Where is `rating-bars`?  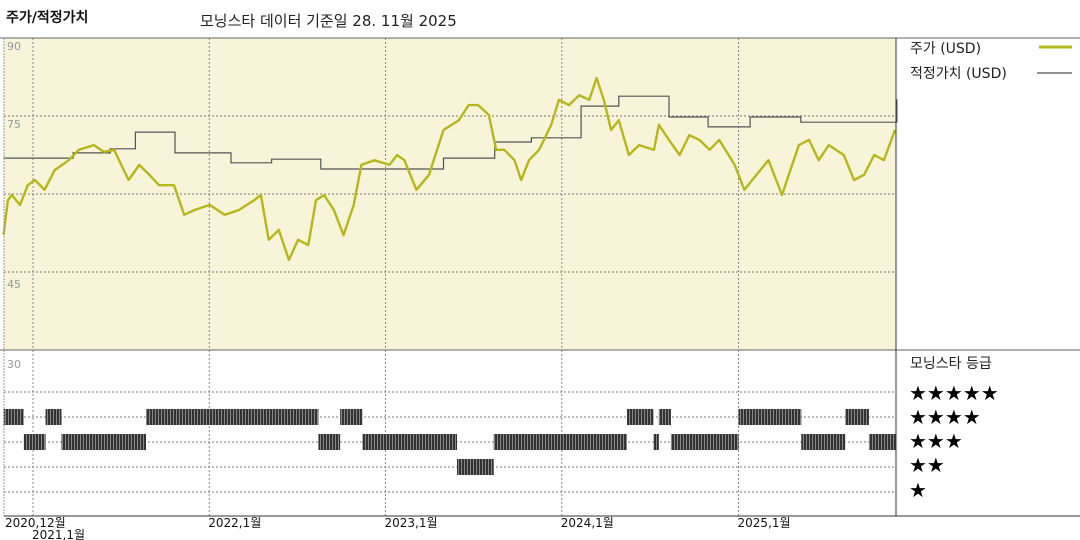
rating-bars is located at coordinates (449, 442).